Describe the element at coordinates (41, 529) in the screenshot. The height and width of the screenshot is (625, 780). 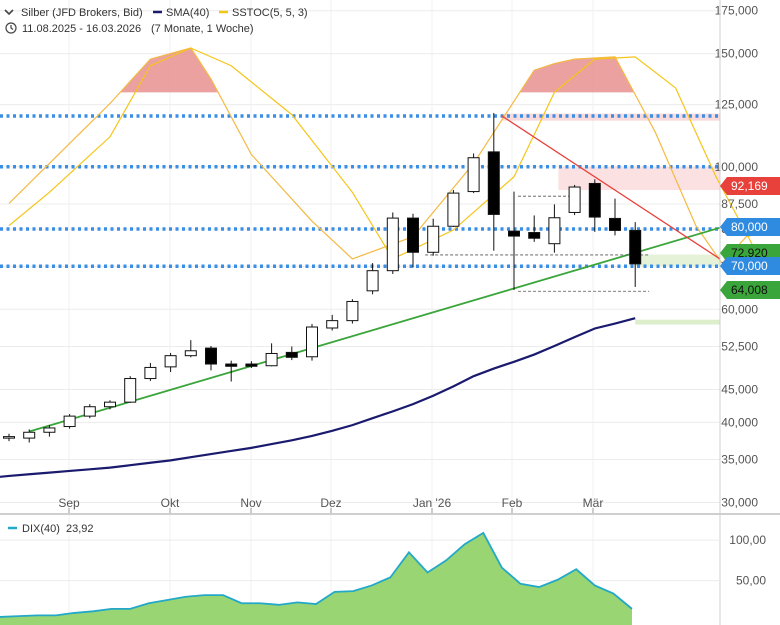
I see `legend-dix: DIX(40)` at that location.